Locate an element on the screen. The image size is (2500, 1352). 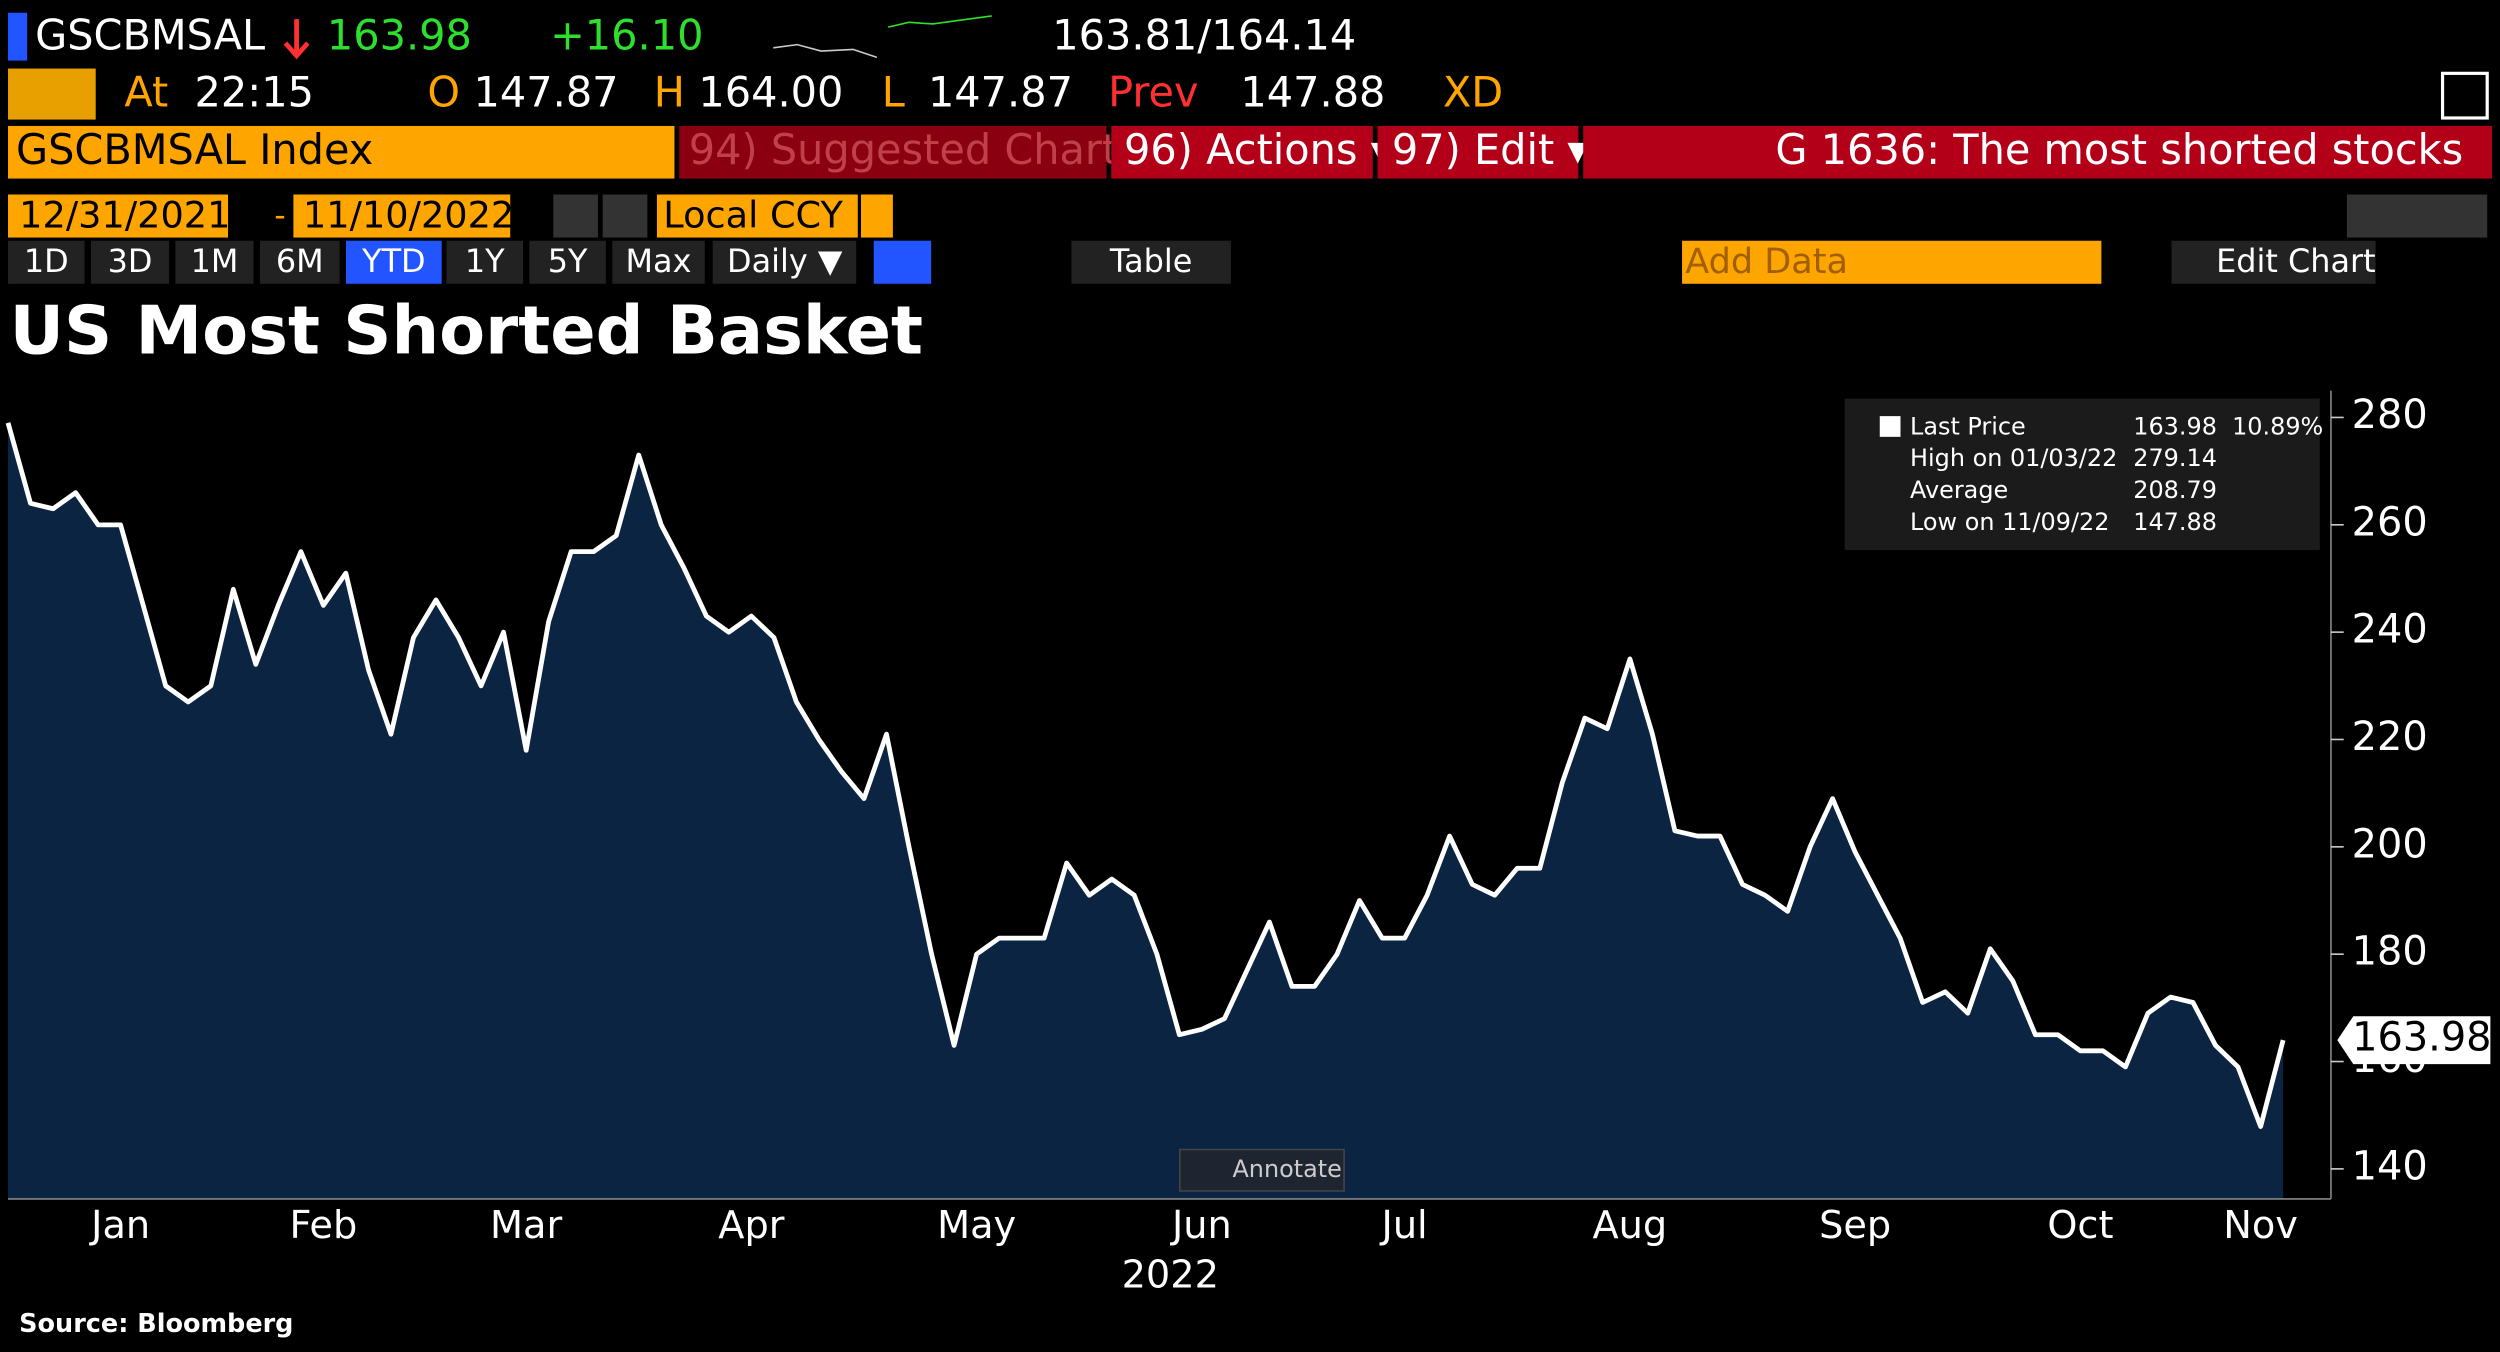
period: 5Y is located at coordinates (568, 261).